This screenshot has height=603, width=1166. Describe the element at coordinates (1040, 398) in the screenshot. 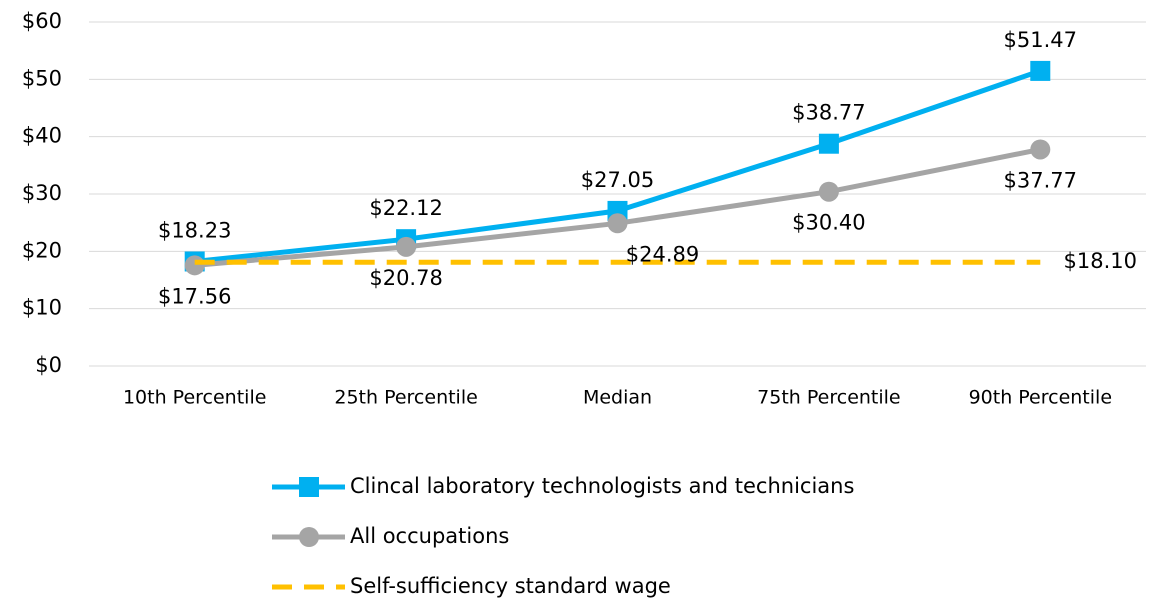

I see `x-tick-label: 90th Percentile` at that location.